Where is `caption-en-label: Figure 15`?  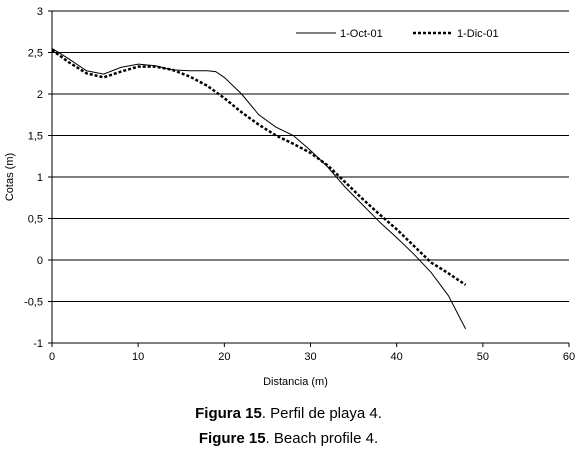
caption-en-label: Figure 15 is located at coordinates (232, 438).